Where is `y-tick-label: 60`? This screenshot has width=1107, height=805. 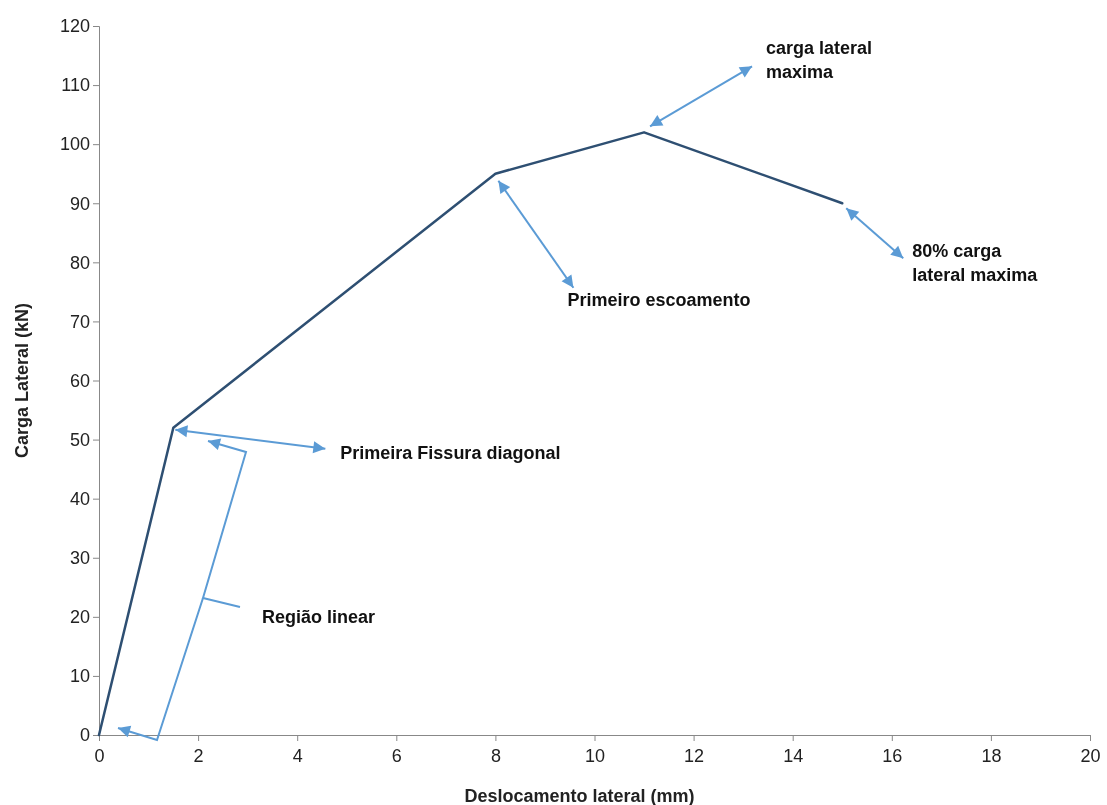
y-tick-label: 60 is located at coordinates (79, 380).